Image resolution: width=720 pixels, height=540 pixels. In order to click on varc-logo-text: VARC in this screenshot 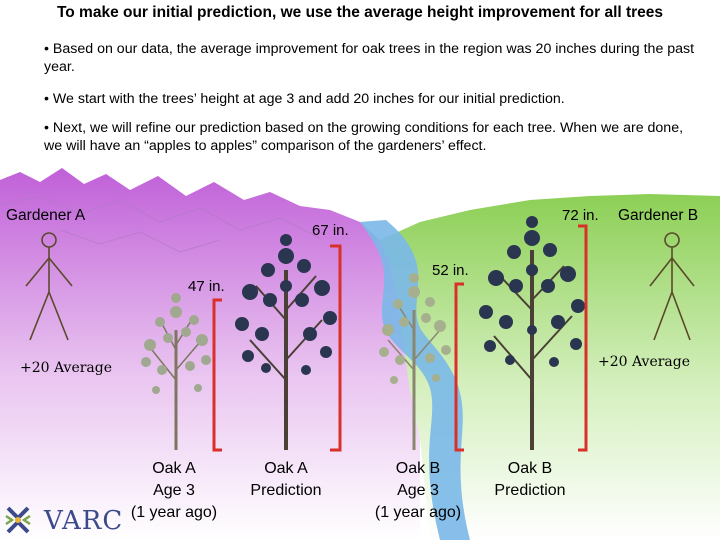, I will do `click(84, 521)`.